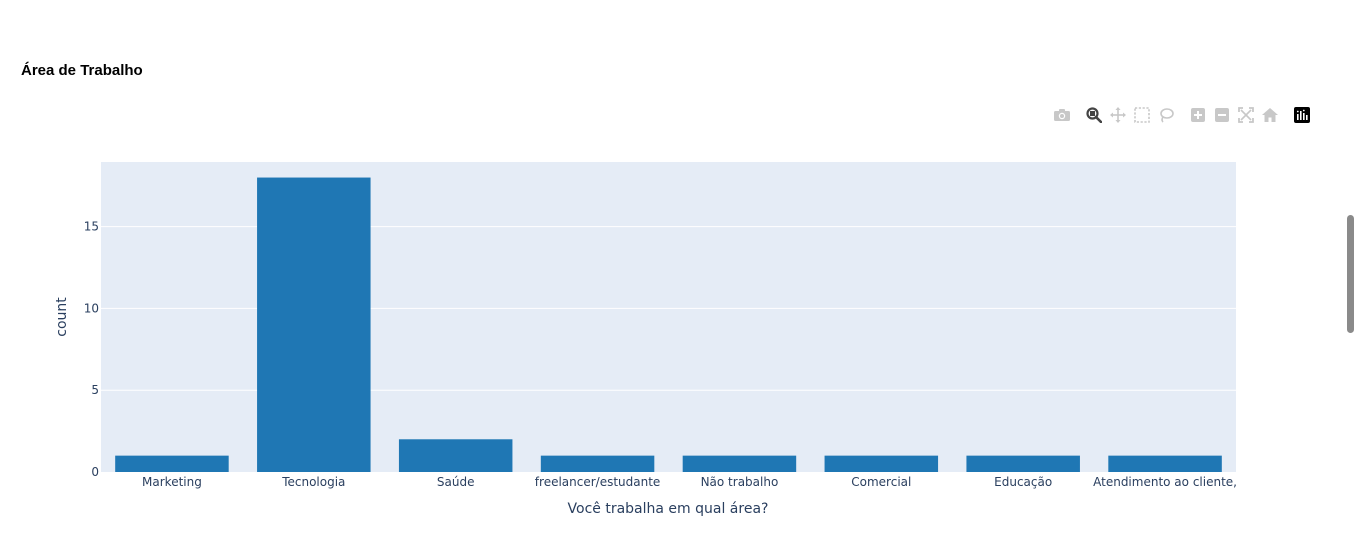 The image size is (1354, 552). I want to click on reset-axes-button, so click(1270, 115).